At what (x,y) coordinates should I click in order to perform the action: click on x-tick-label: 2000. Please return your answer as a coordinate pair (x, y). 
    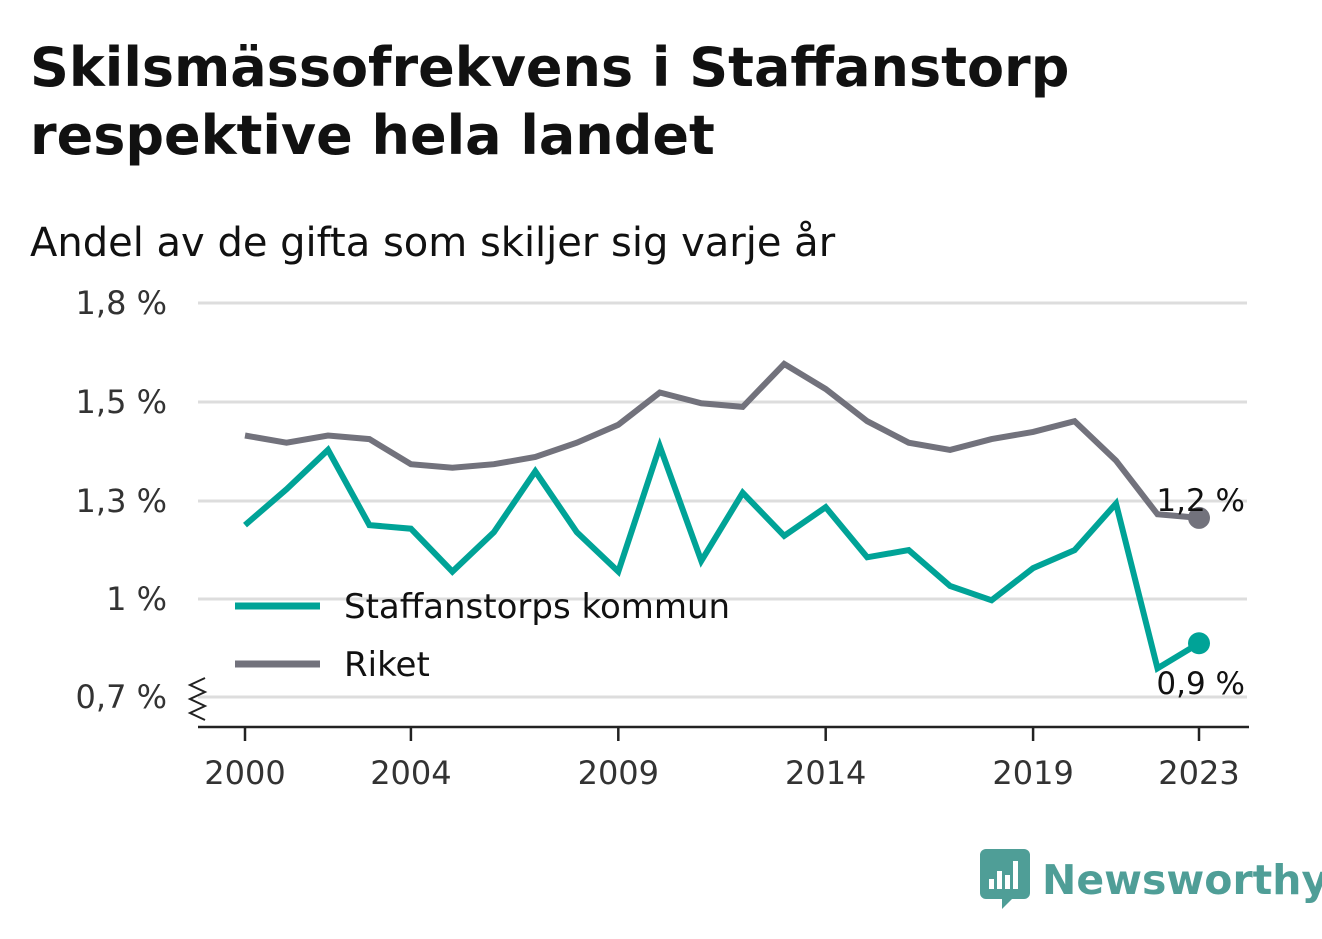
    Looking at the image, I should click on (244, 773).